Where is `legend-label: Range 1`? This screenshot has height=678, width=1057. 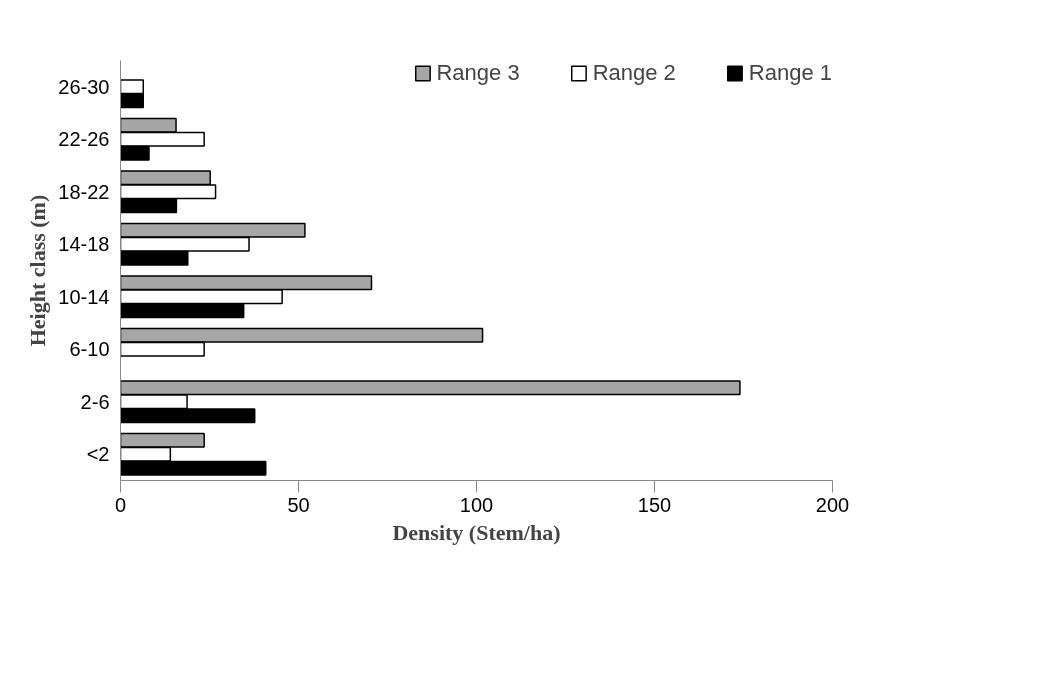 legend-label: Range 1 is located at coordinates (790, 73).